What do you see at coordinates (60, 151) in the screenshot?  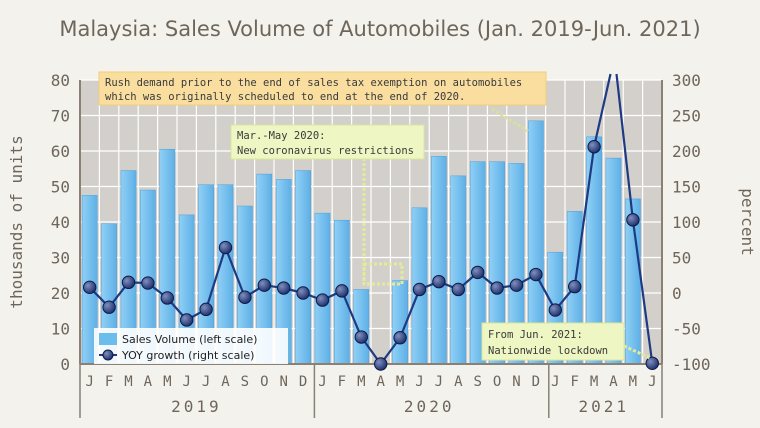 I see `y-tick-left: 60` at bounding box center [60, 151].